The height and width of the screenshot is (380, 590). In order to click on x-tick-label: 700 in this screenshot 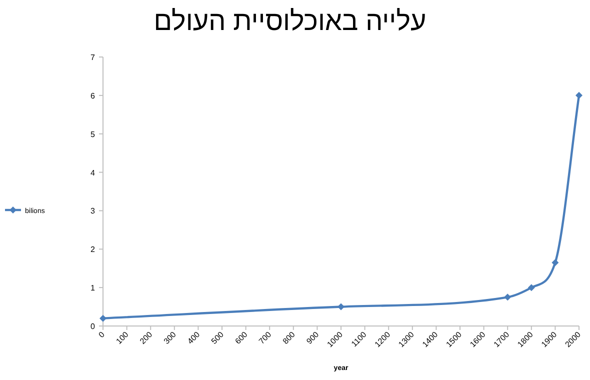, I will do `click(265, 338)`.